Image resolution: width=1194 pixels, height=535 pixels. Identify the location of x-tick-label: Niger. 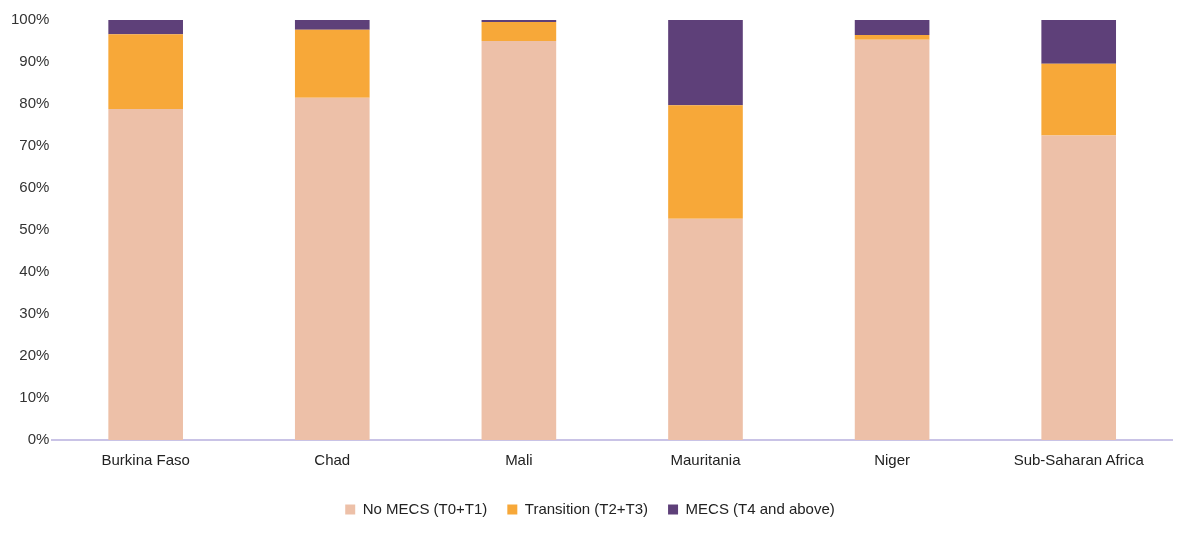
(892, 460).